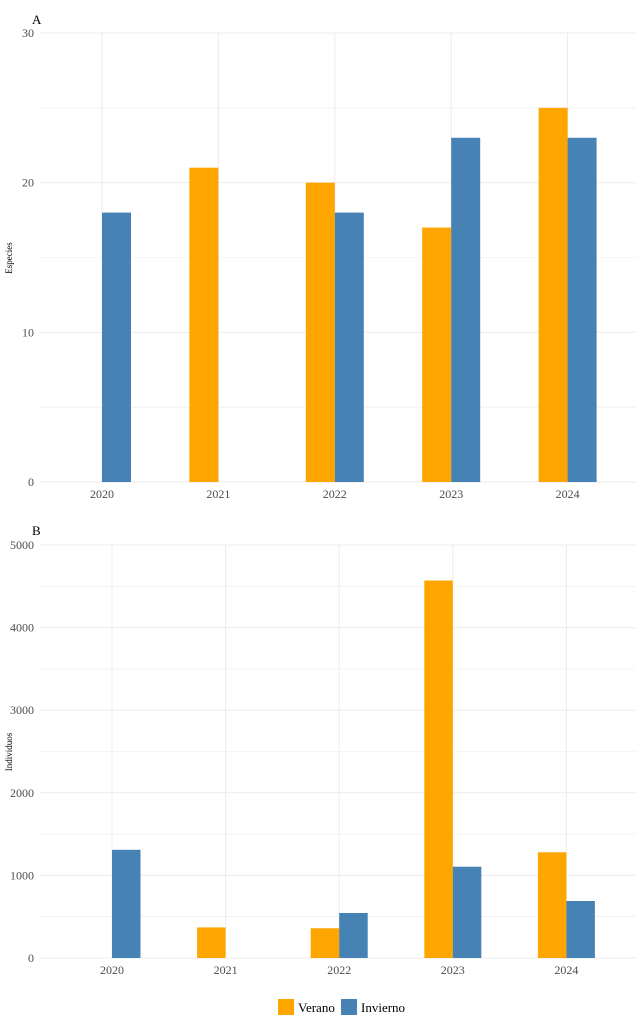  Describe the element at coordinates (9, 751) in the screenshot. I see `panel-b-y-axis-label: Individuos` at that location.